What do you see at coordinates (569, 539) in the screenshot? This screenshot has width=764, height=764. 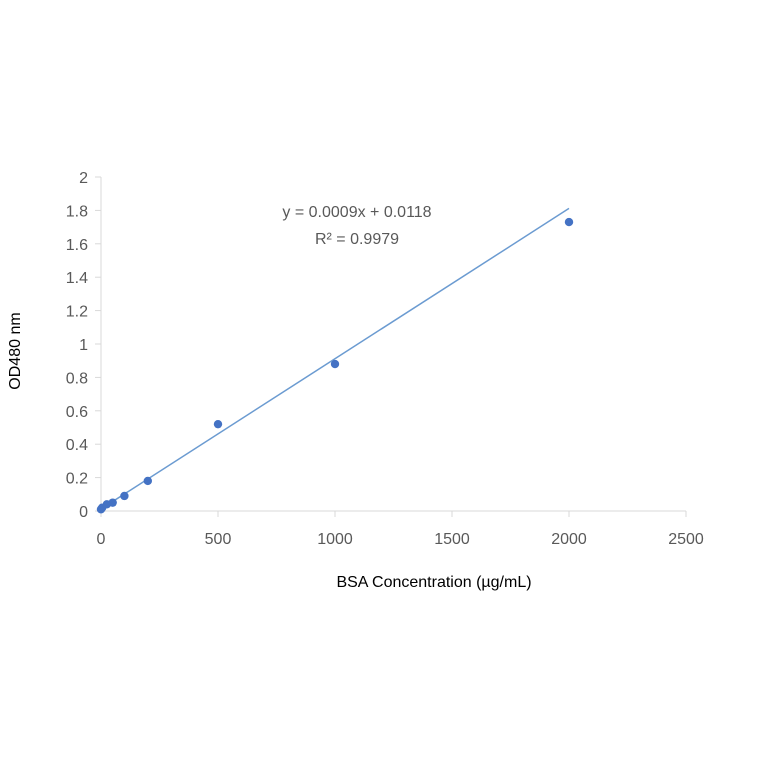 I see `x-tick-label: 2000` at bounding box center [569, 539].